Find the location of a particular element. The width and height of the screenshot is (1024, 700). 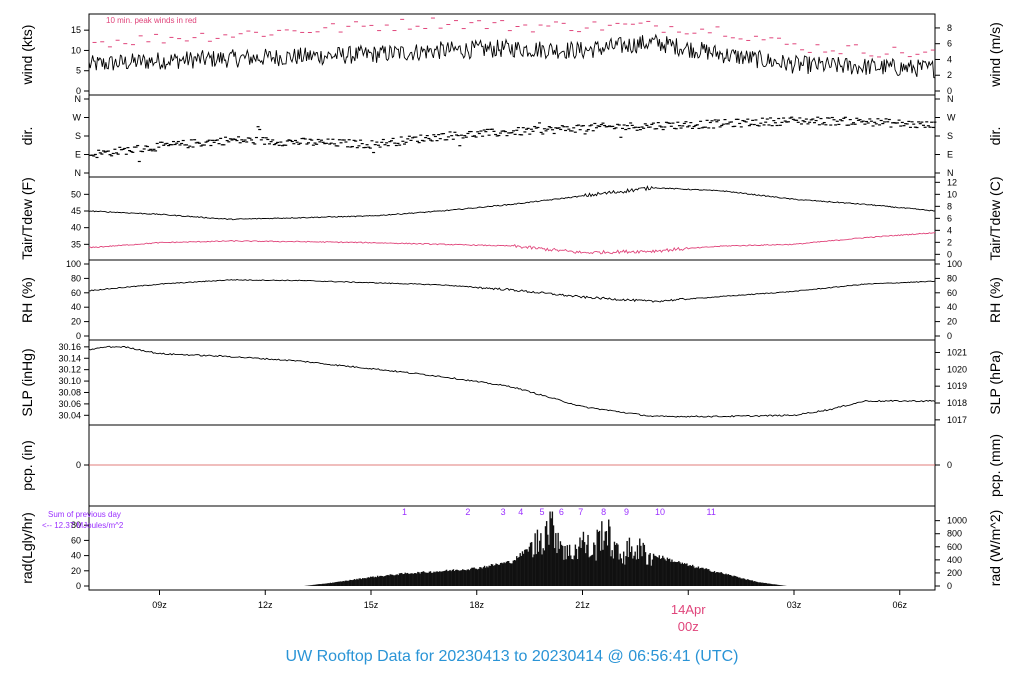

rad-sum-label: Sum of previous day is located at coordinates (84, 514).